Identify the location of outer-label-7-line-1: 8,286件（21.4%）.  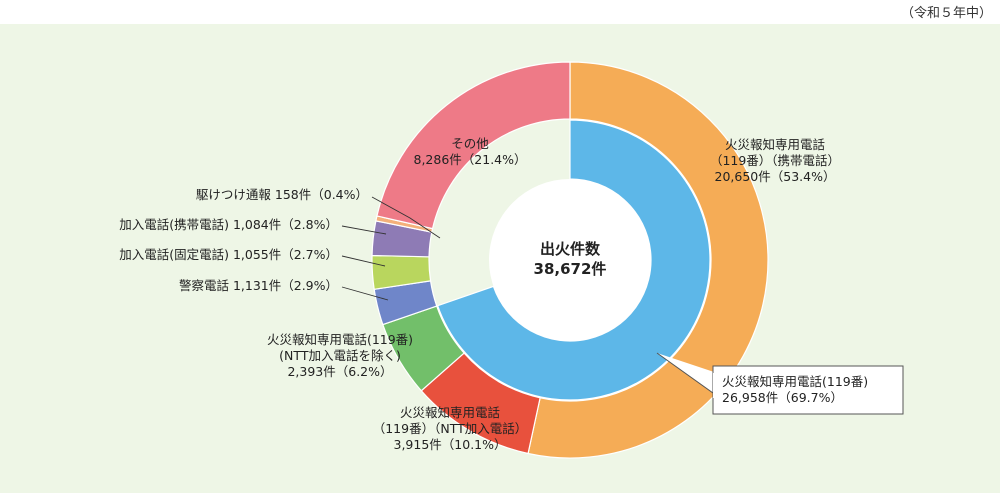
(470, 159).